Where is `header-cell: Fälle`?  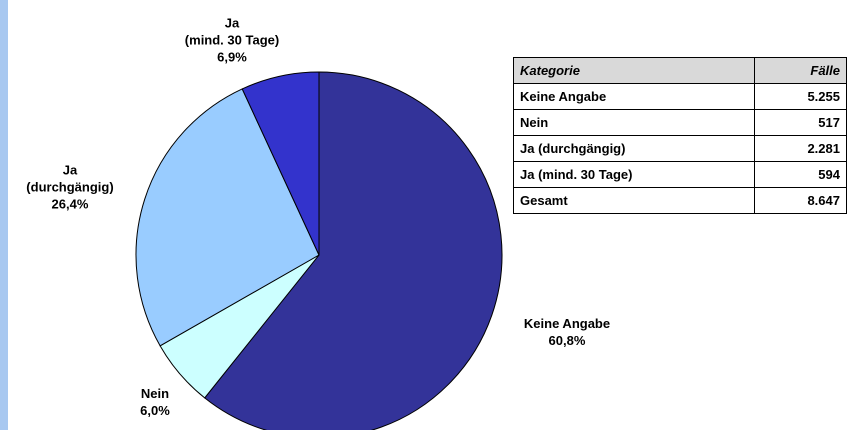
header-cell: Fälle is located at coordinates (800, 70).